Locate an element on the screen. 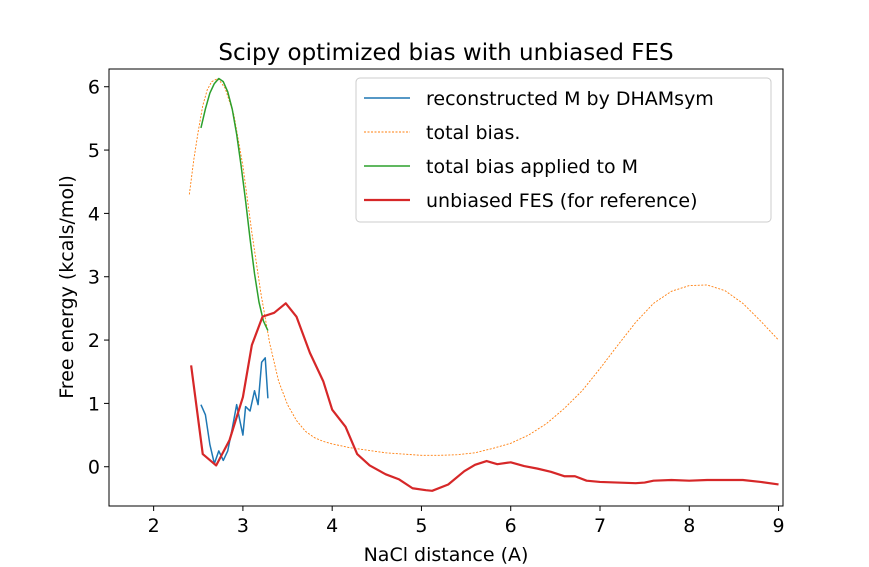 This screenshot has width=869, height=567. chart-title: Scipy optimized bias with unbiased FES is located at coordinates (445, 53).